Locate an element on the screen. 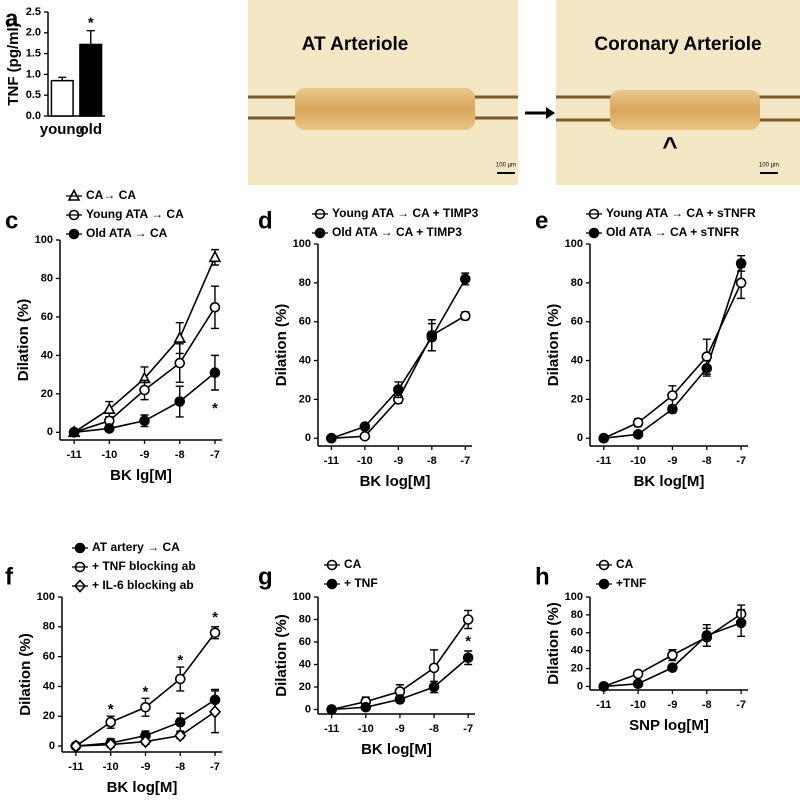  panel-letter: a is located at coordinates (12, 18).